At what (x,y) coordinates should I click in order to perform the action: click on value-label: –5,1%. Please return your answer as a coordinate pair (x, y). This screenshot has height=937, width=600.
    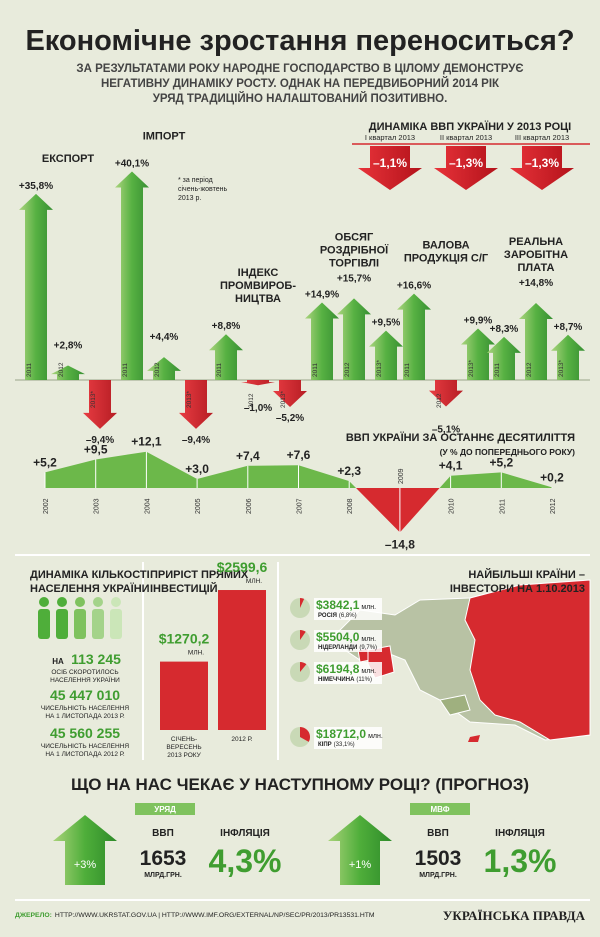
    Looking at the image, I should click on (446, 430).